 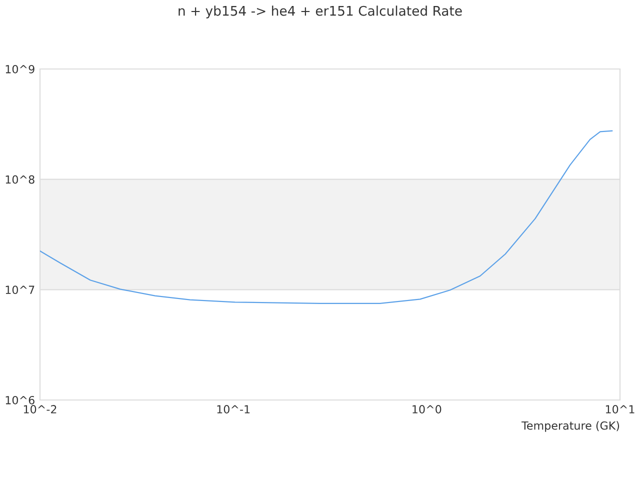 What do you see at coordinates (320, 12) in the screenshot?
I see `chart-title: n + yb154 -> he4 + er151 Calculated Rate` at bounding box center [320, 12].